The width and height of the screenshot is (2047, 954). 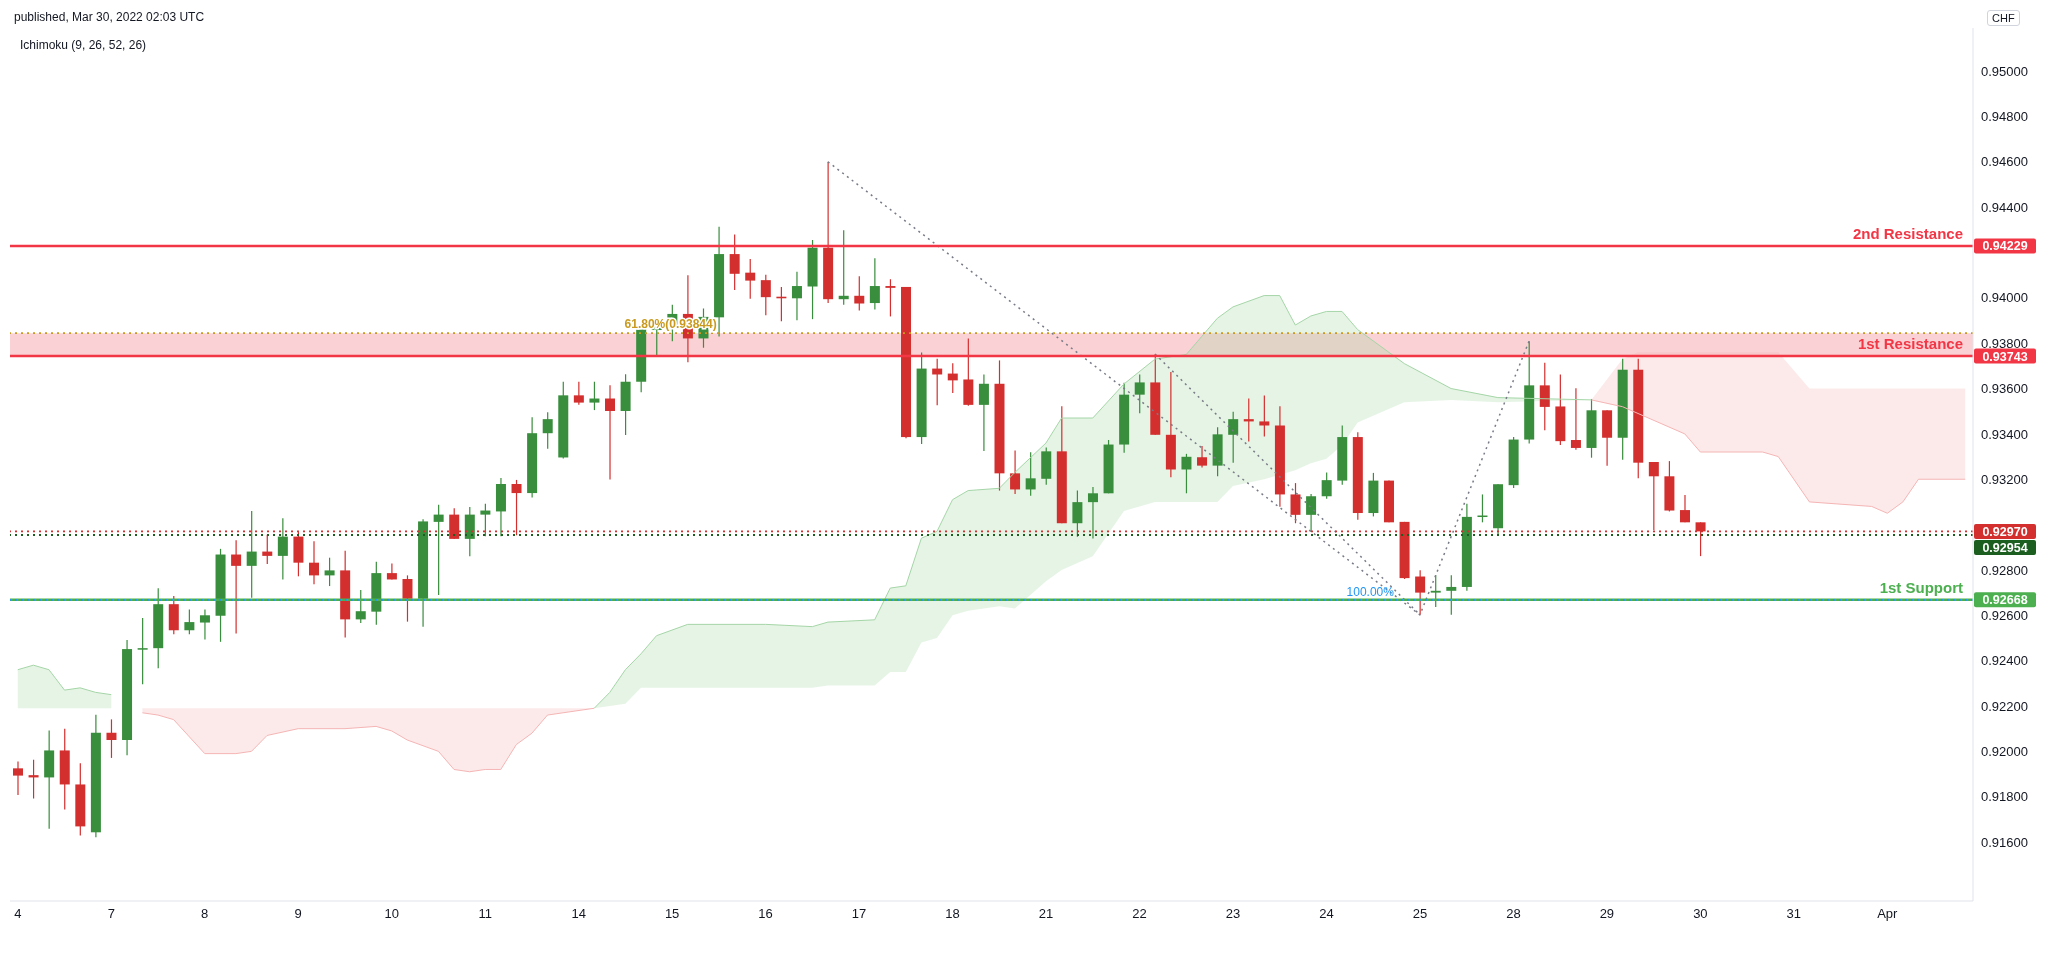 What do you see at coordinates (578, 914) in the screenshot?
I see `x-tick-label: 14` at bounding box center [578, 914].